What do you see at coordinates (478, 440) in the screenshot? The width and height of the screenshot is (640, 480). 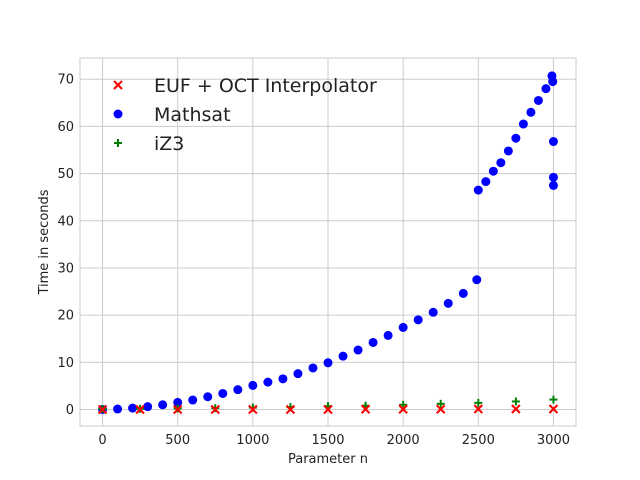 I see `x-tick-label: 2500` at bounding box center [478, 440].